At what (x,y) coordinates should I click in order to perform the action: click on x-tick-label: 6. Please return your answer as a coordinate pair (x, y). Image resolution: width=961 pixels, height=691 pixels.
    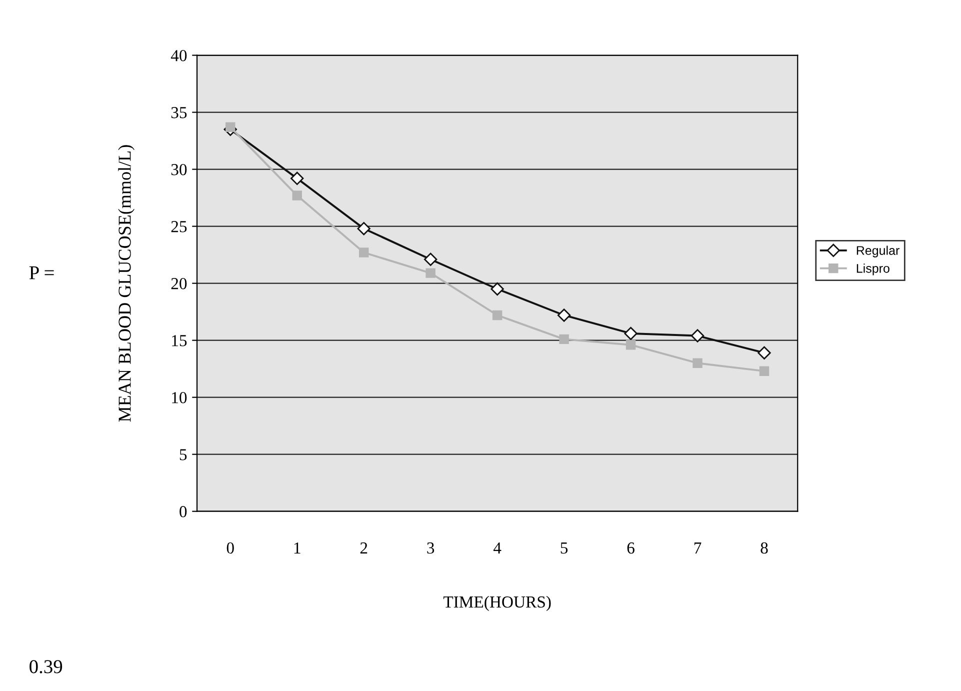
    Looking at the image, I should click on (630, 548).